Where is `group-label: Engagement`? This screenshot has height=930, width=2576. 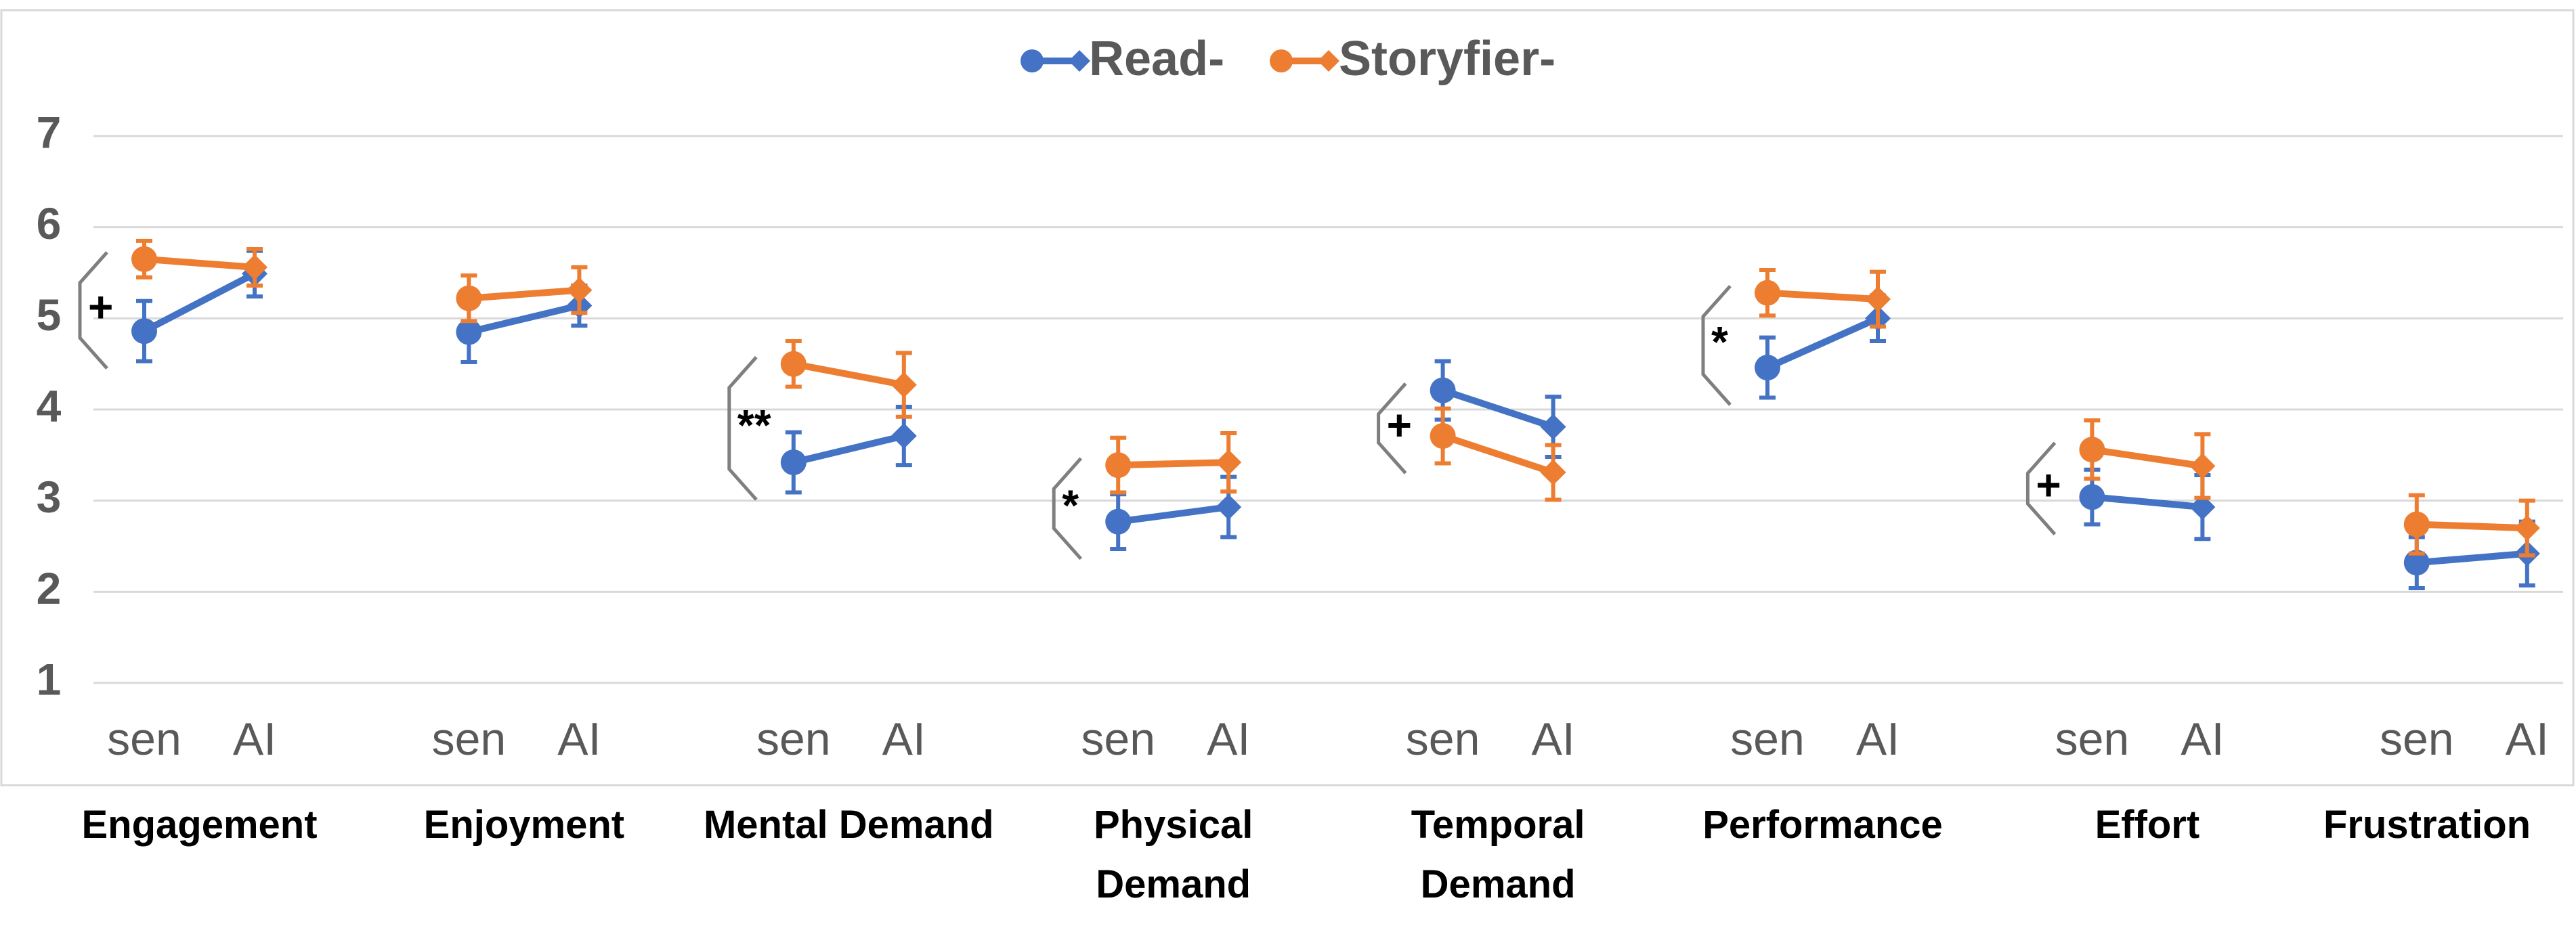
group-label: Engagement is located at coordinates (199, 825).